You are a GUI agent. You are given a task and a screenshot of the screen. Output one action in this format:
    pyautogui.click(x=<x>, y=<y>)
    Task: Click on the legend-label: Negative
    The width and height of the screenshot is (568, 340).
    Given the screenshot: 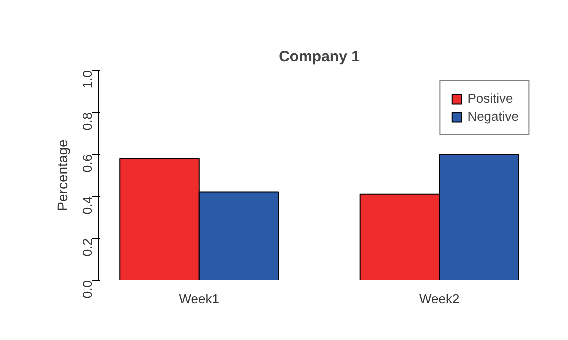 What is the action you would take?
    pyautogui.click(x=493, y=116)
    